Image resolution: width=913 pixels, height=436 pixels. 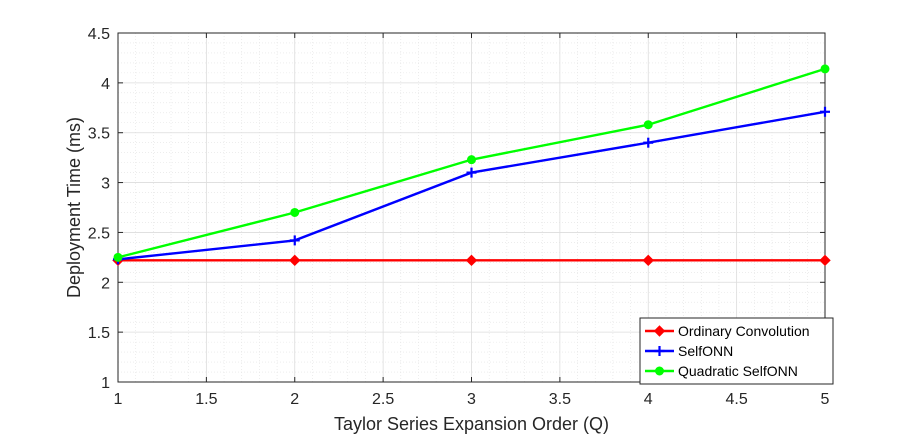 I want to click on legend-item-2: SelfONN, so click(x=689, y=351).